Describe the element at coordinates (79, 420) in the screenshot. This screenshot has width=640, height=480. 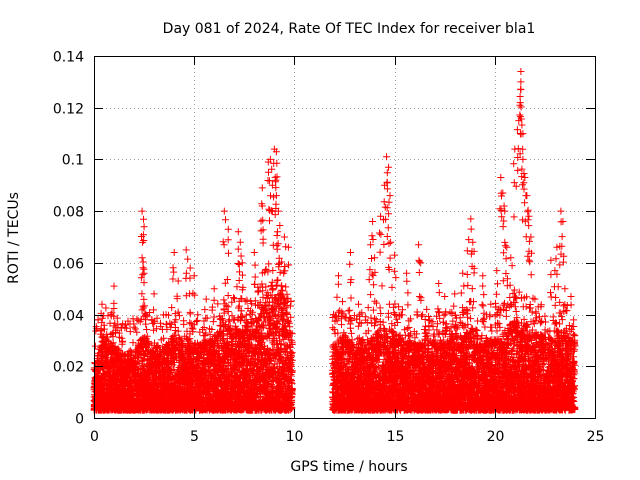
I see `y-tick-label: 0` at that location.